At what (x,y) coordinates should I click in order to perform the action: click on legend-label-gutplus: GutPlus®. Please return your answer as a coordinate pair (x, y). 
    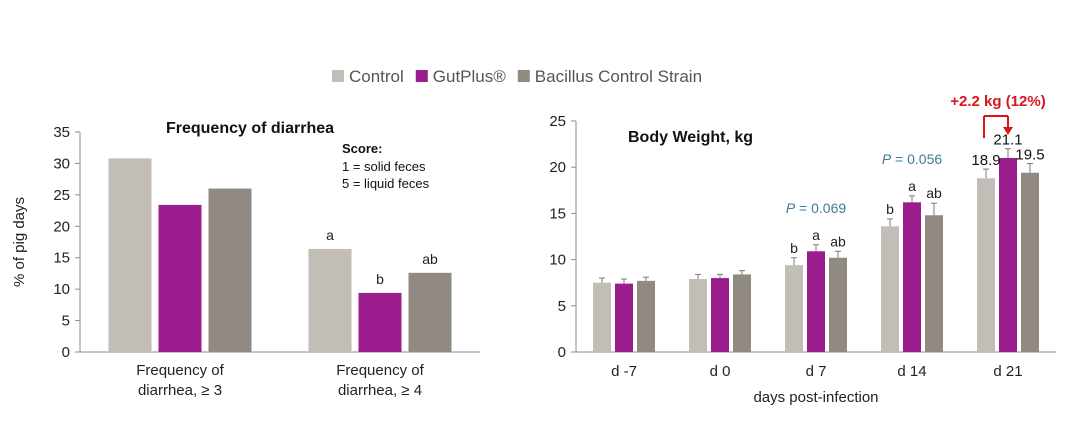
    Looking at the image, I should click on (469, 76).